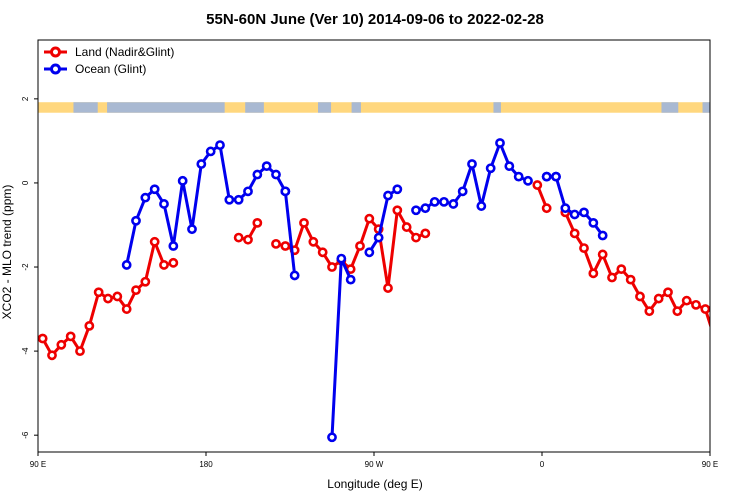  Describe the element at coordinates (55, 52) in the screenshot. I see `legend-swatch-land-marker` at that location.